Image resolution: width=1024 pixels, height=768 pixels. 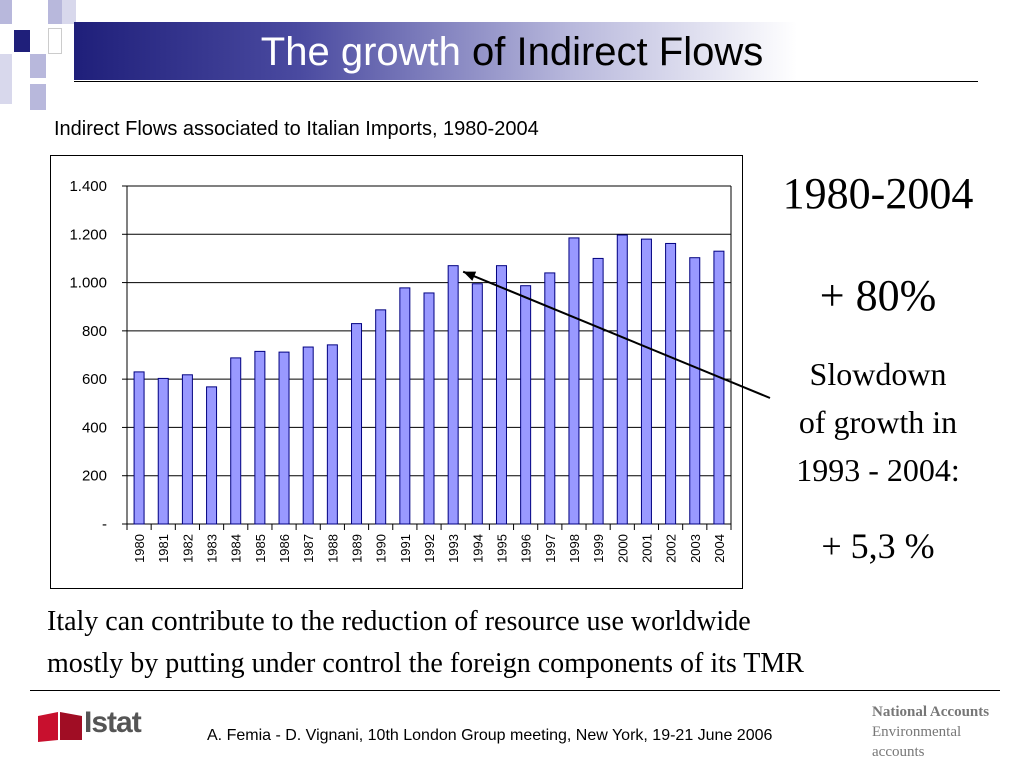 I want to click on section-label-line: Environmental, so click(x=917, y=732).